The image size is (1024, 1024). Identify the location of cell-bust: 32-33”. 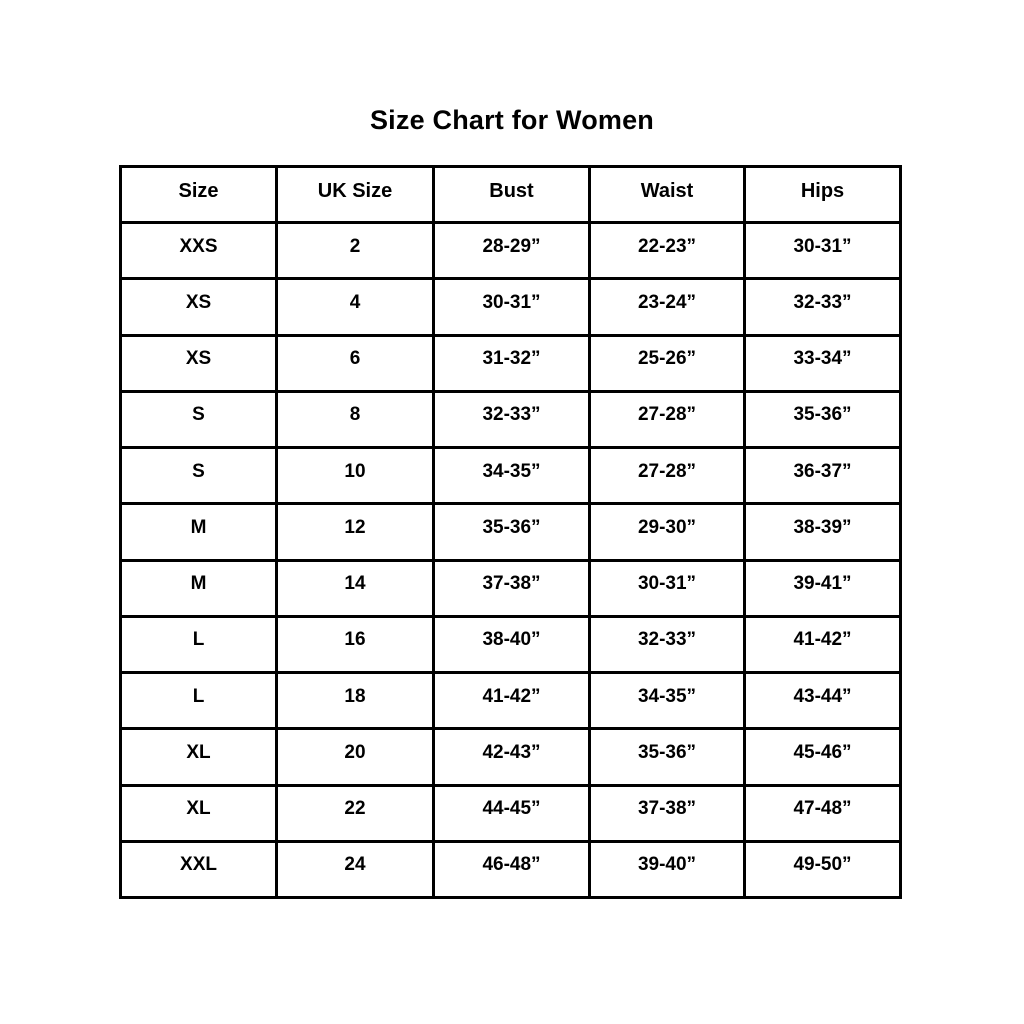
(511, 419).